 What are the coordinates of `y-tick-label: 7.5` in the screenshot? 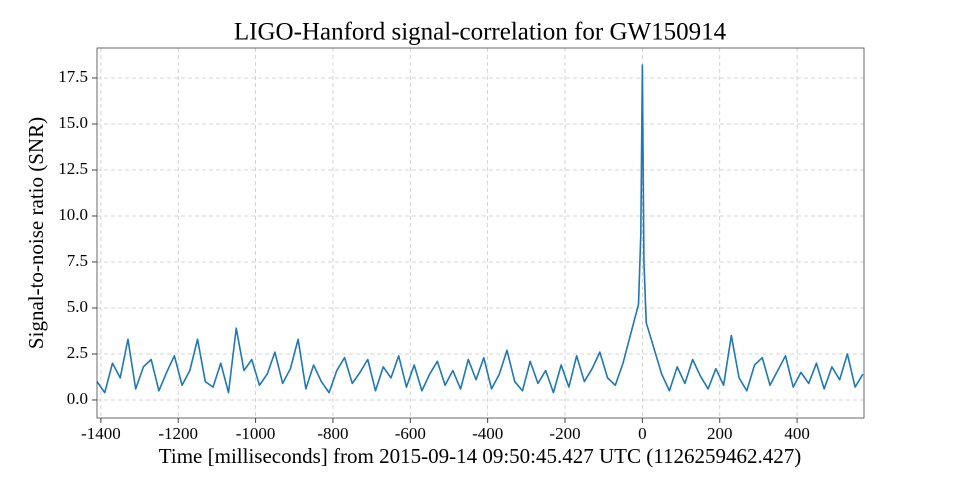 It's located at (77, 260).